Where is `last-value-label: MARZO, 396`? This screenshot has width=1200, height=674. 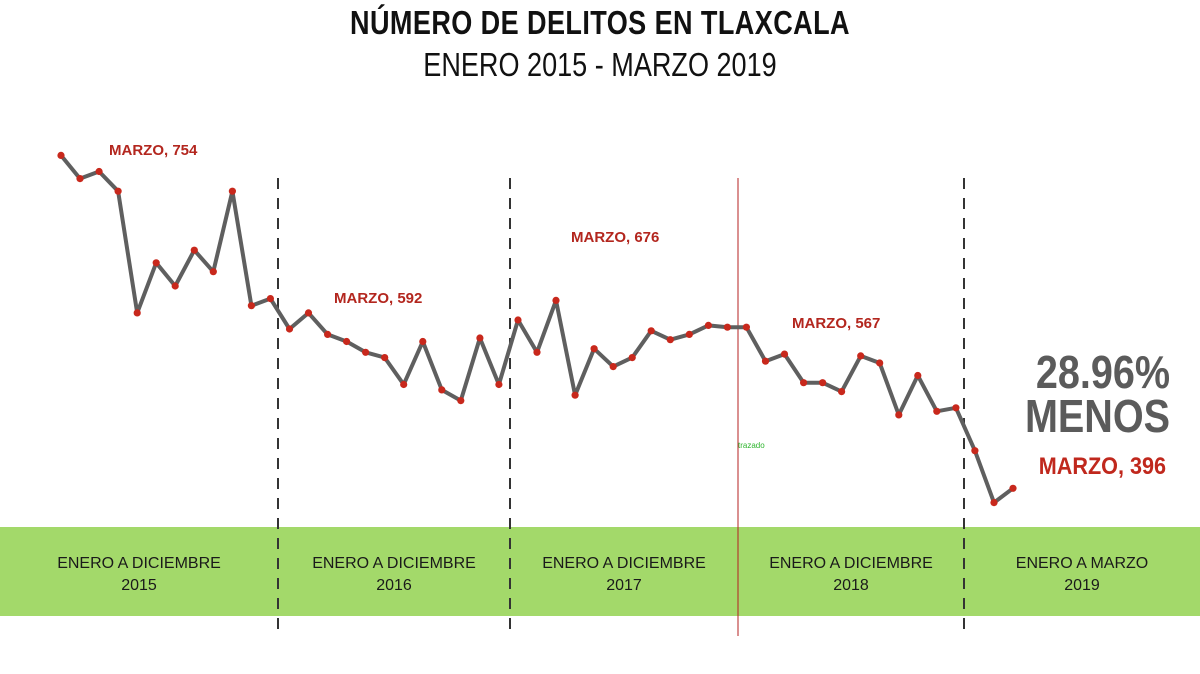 last-value-label: MARZO, 396 is located at coordinates (1102, 465).